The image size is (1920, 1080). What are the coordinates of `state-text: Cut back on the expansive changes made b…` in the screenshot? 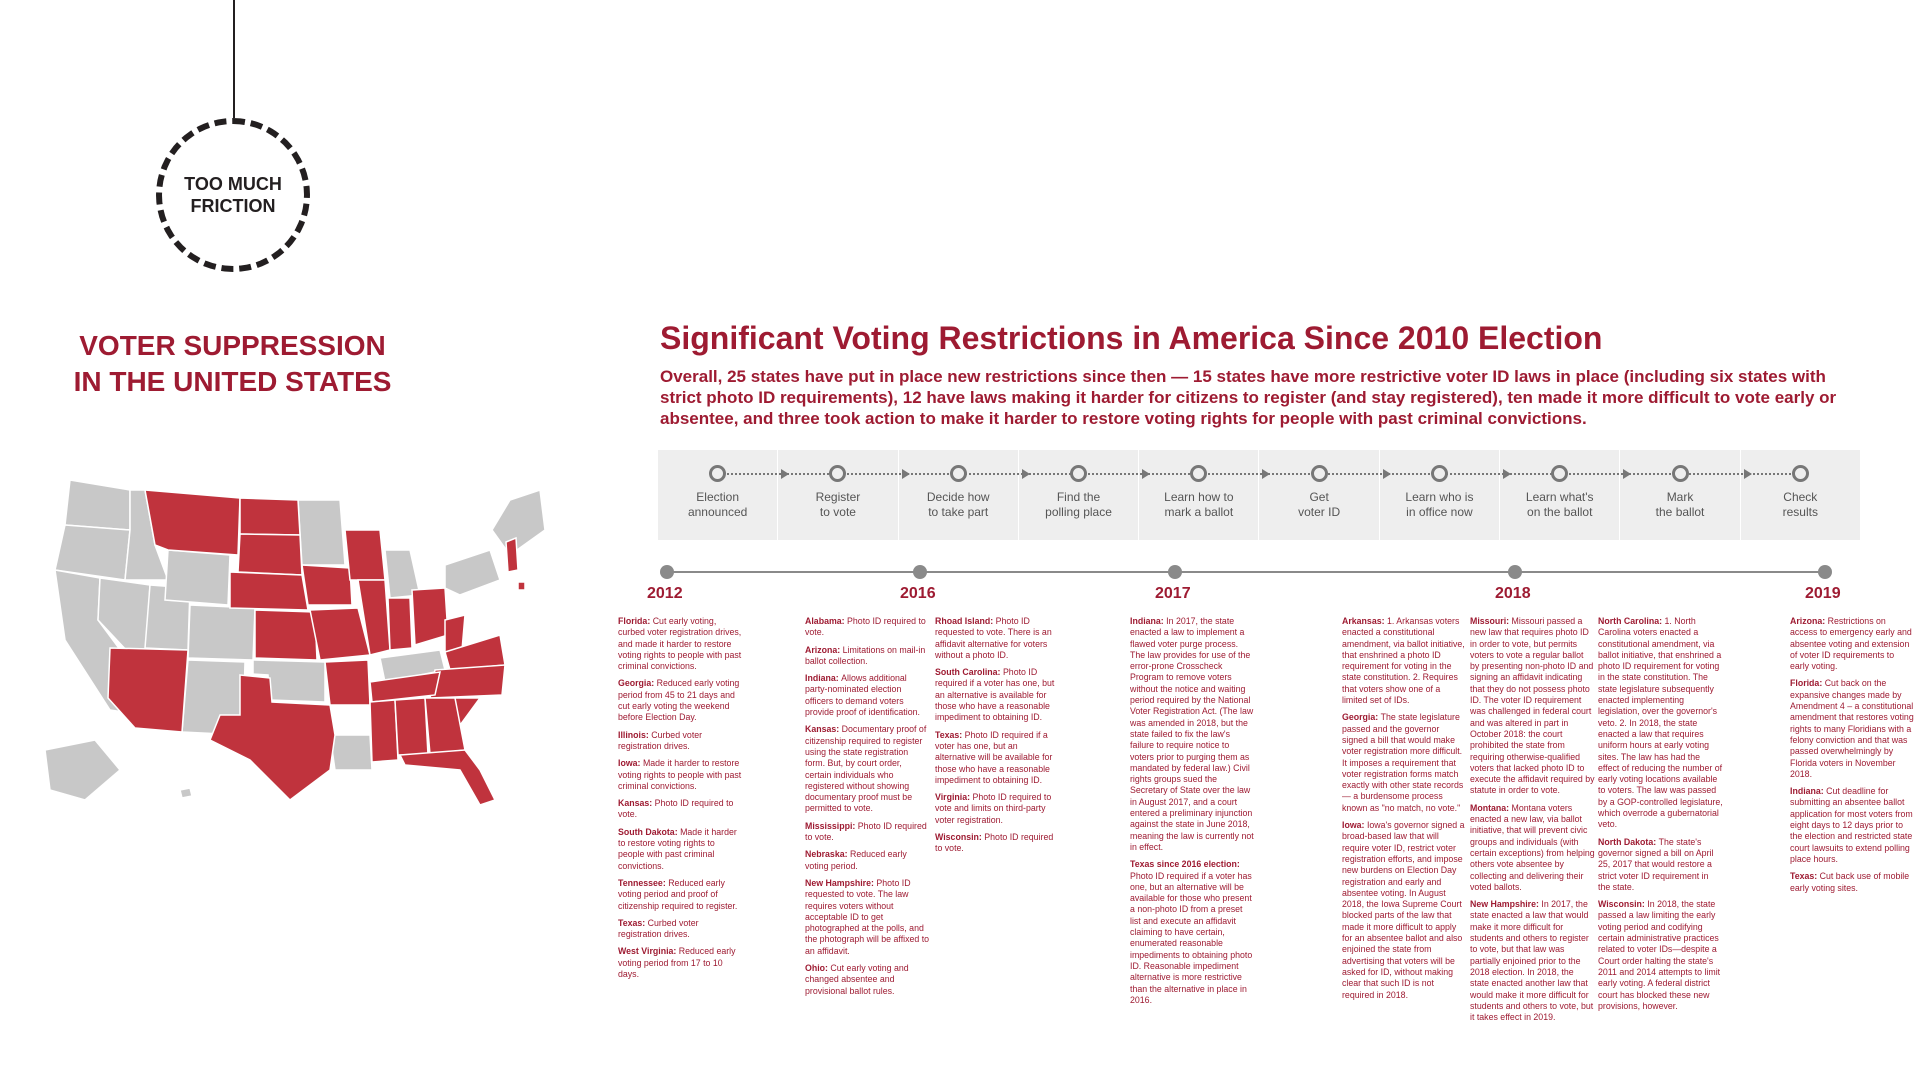 It's located at (1852, 728).